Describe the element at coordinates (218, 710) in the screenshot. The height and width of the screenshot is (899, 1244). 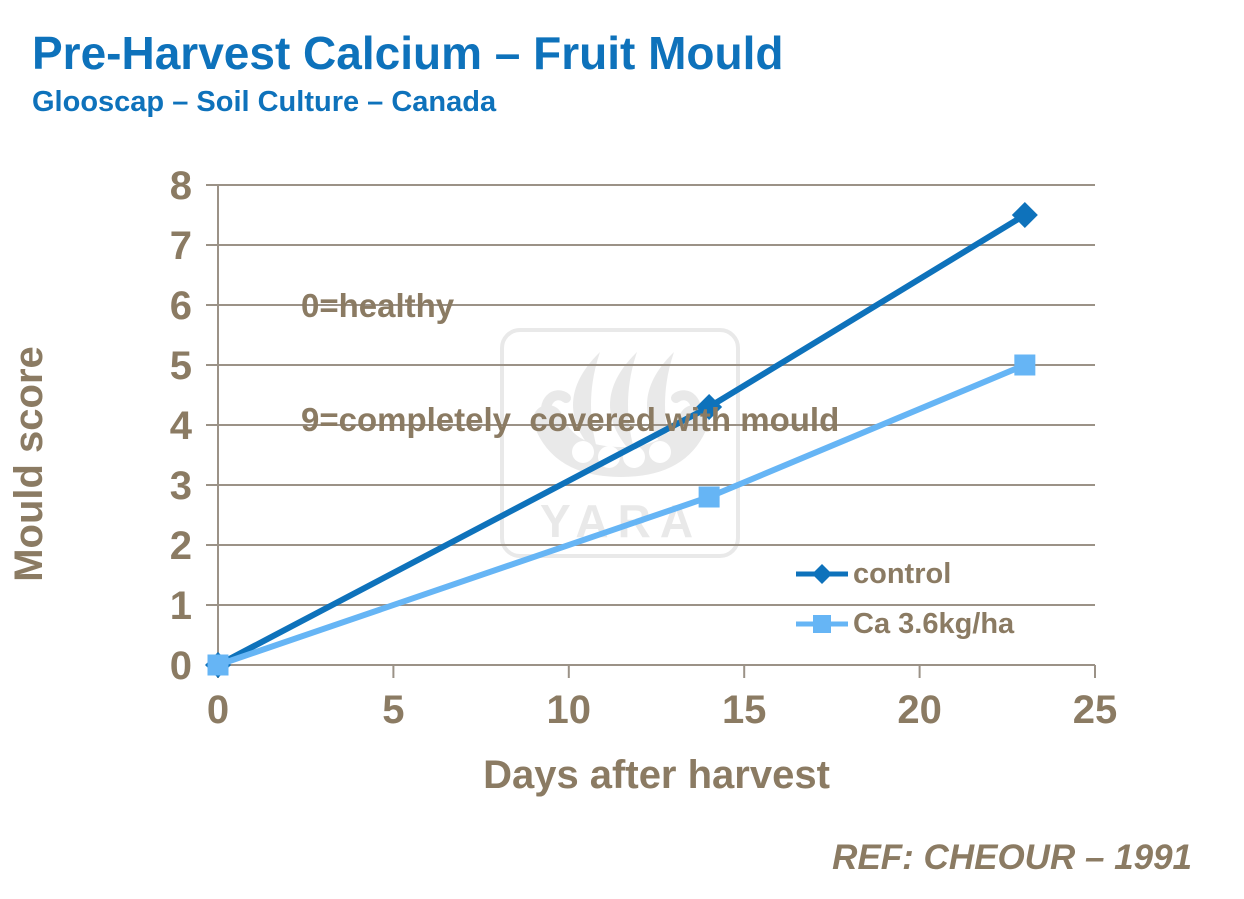
I see `x-tick-label-0: 0` at that location.